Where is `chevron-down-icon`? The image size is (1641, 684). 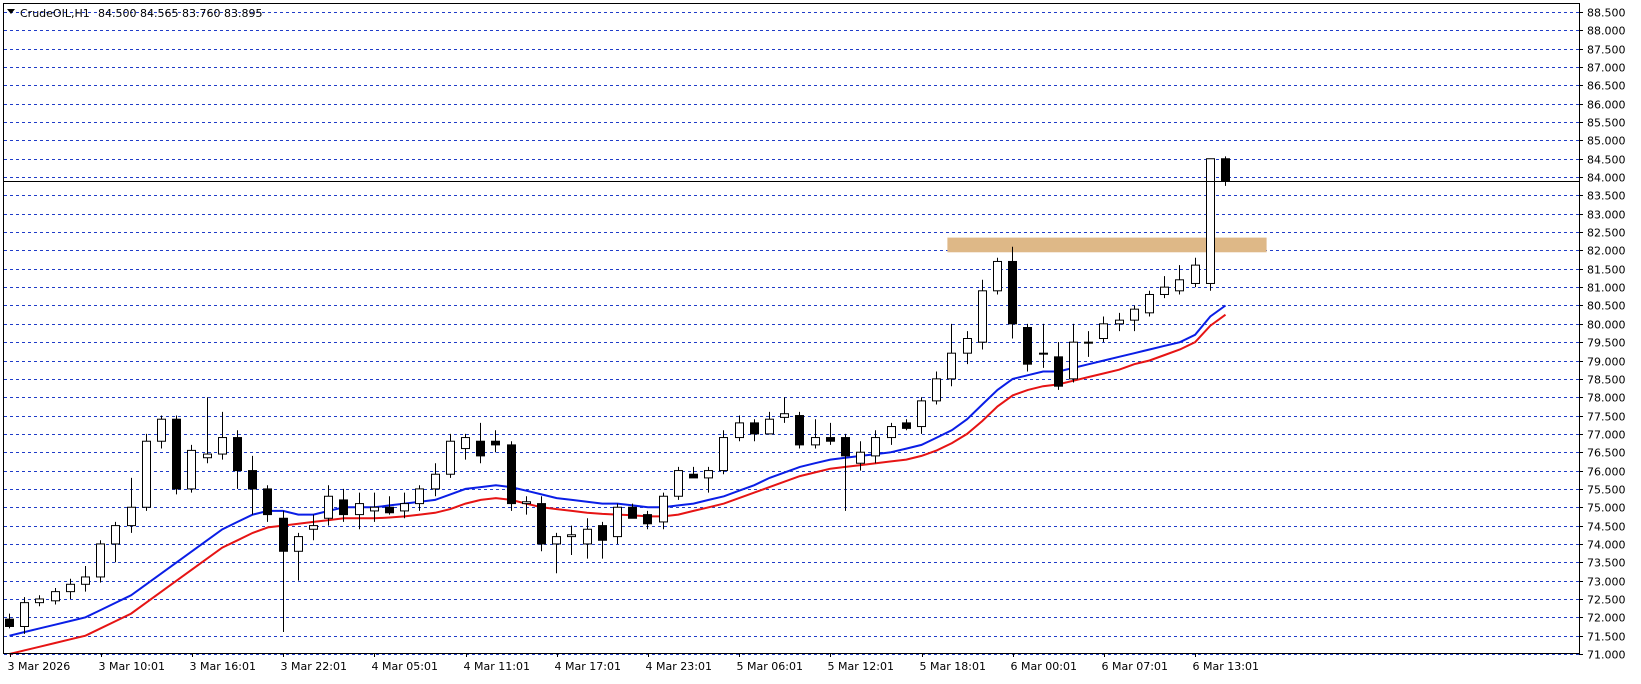
chevron-down-icon is located at coordinates (11, 11).